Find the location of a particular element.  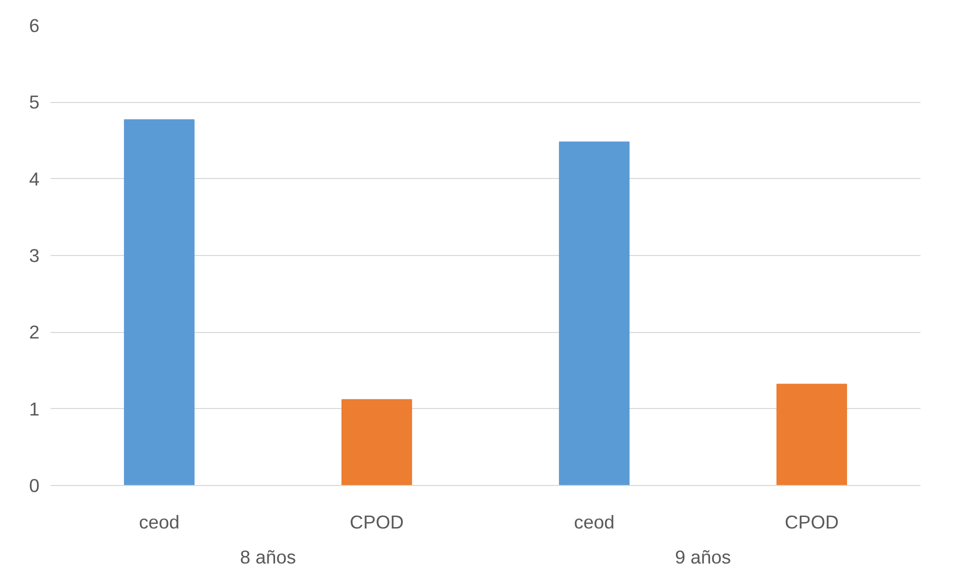

y-tick-label: 3 is located at coordinates (34, 255).